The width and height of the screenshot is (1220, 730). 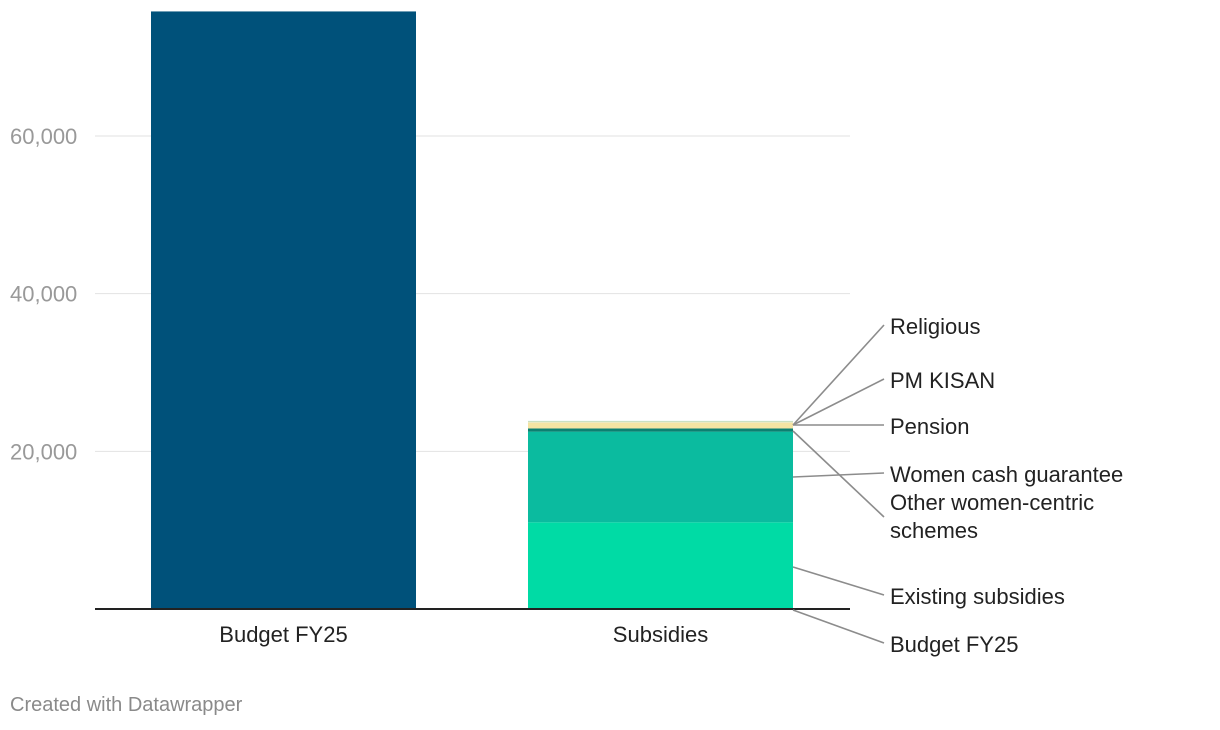 I want to click on segment-label: Religious, so click(x=935, y=326).